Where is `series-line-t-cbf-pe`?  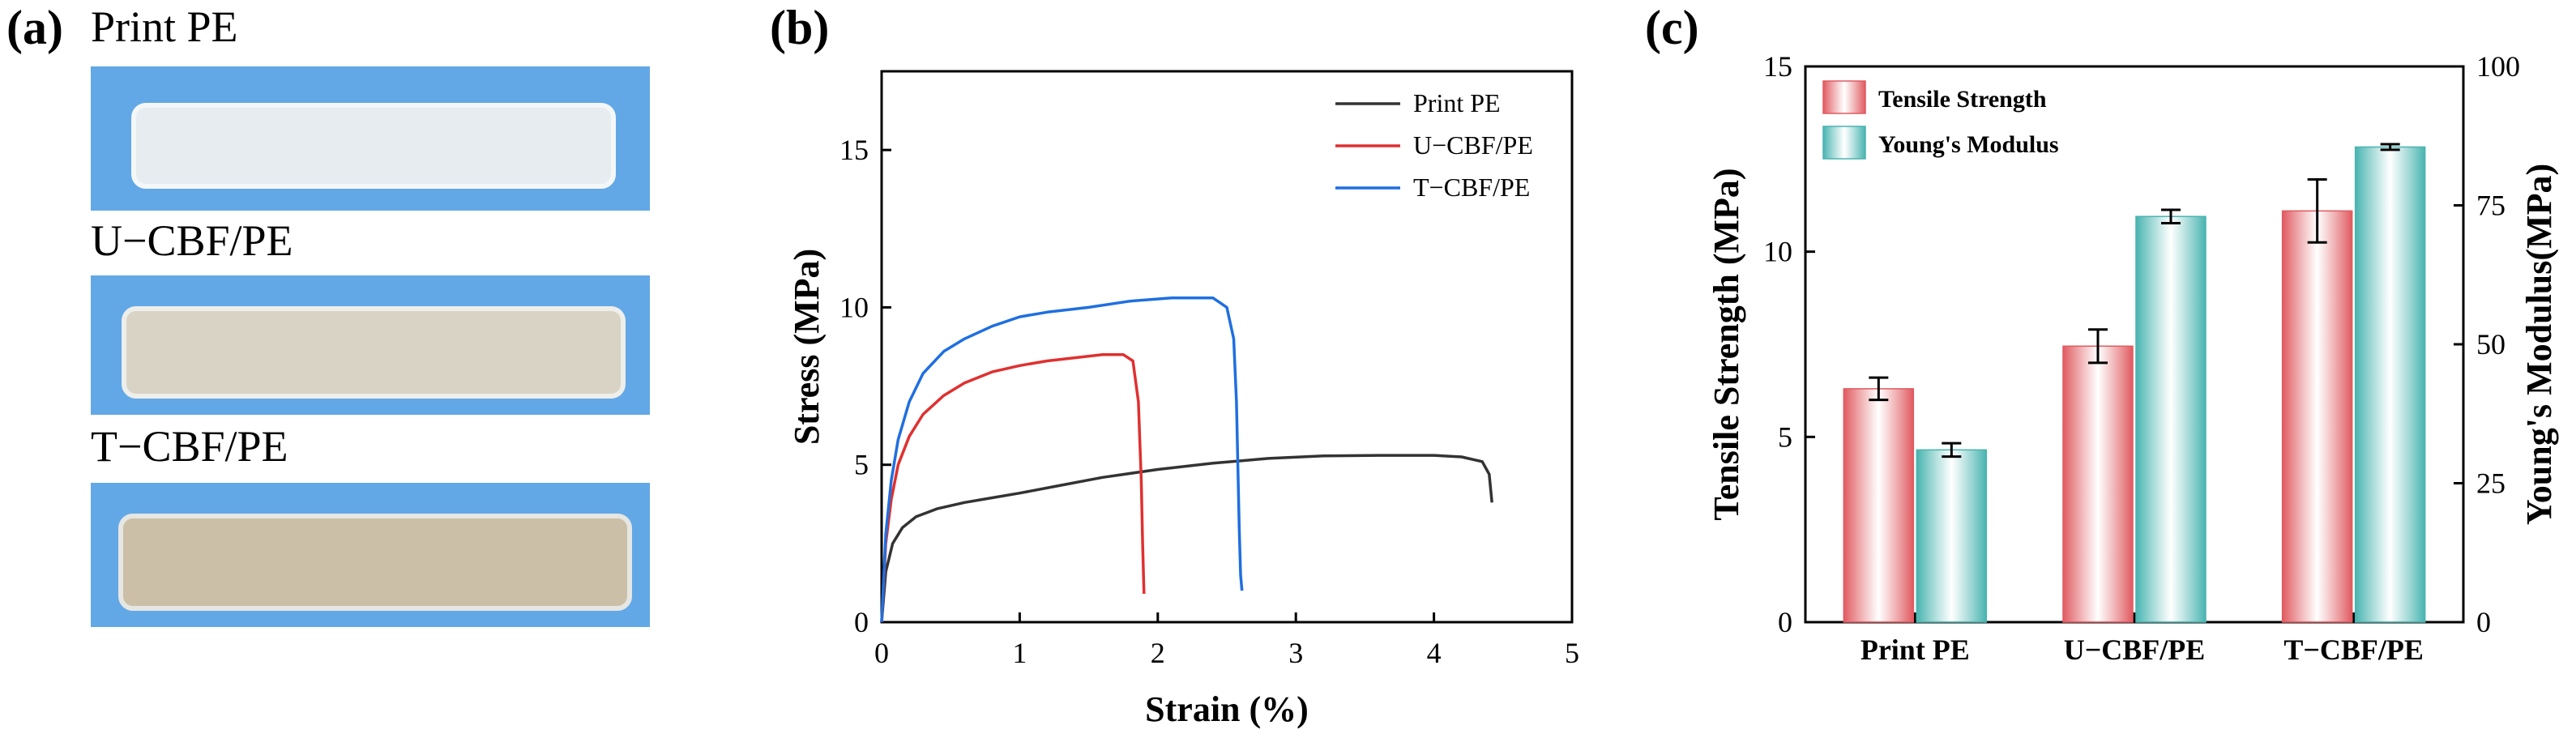 series-line-t-cbf-pe is located at coordinates (1062, 459).